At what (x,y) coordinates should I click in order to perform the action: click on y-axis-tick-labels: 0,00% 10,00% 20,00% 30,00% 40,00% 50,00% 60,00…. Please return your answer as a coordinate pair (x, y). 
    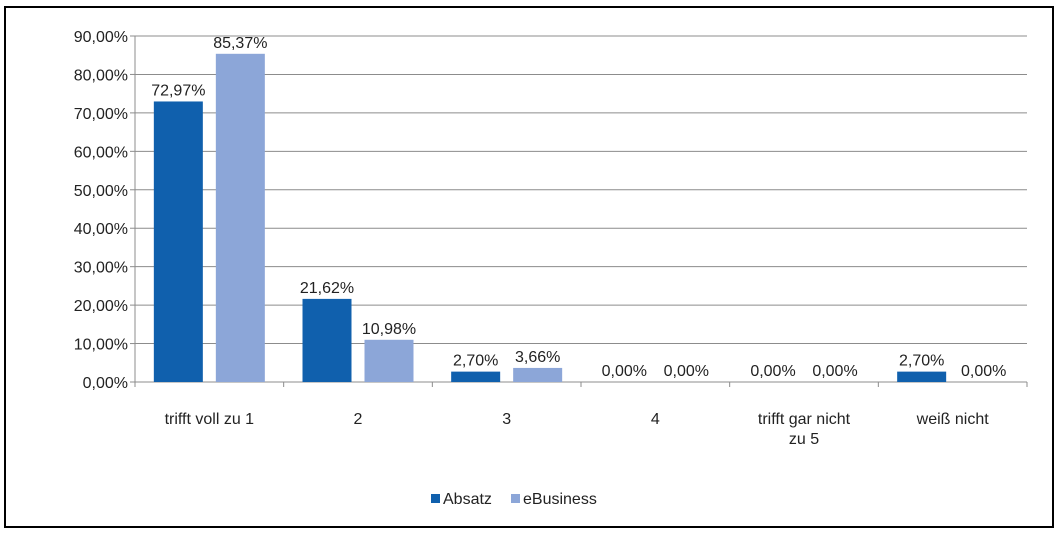
    Looking at the image, I should click on (101, 210).